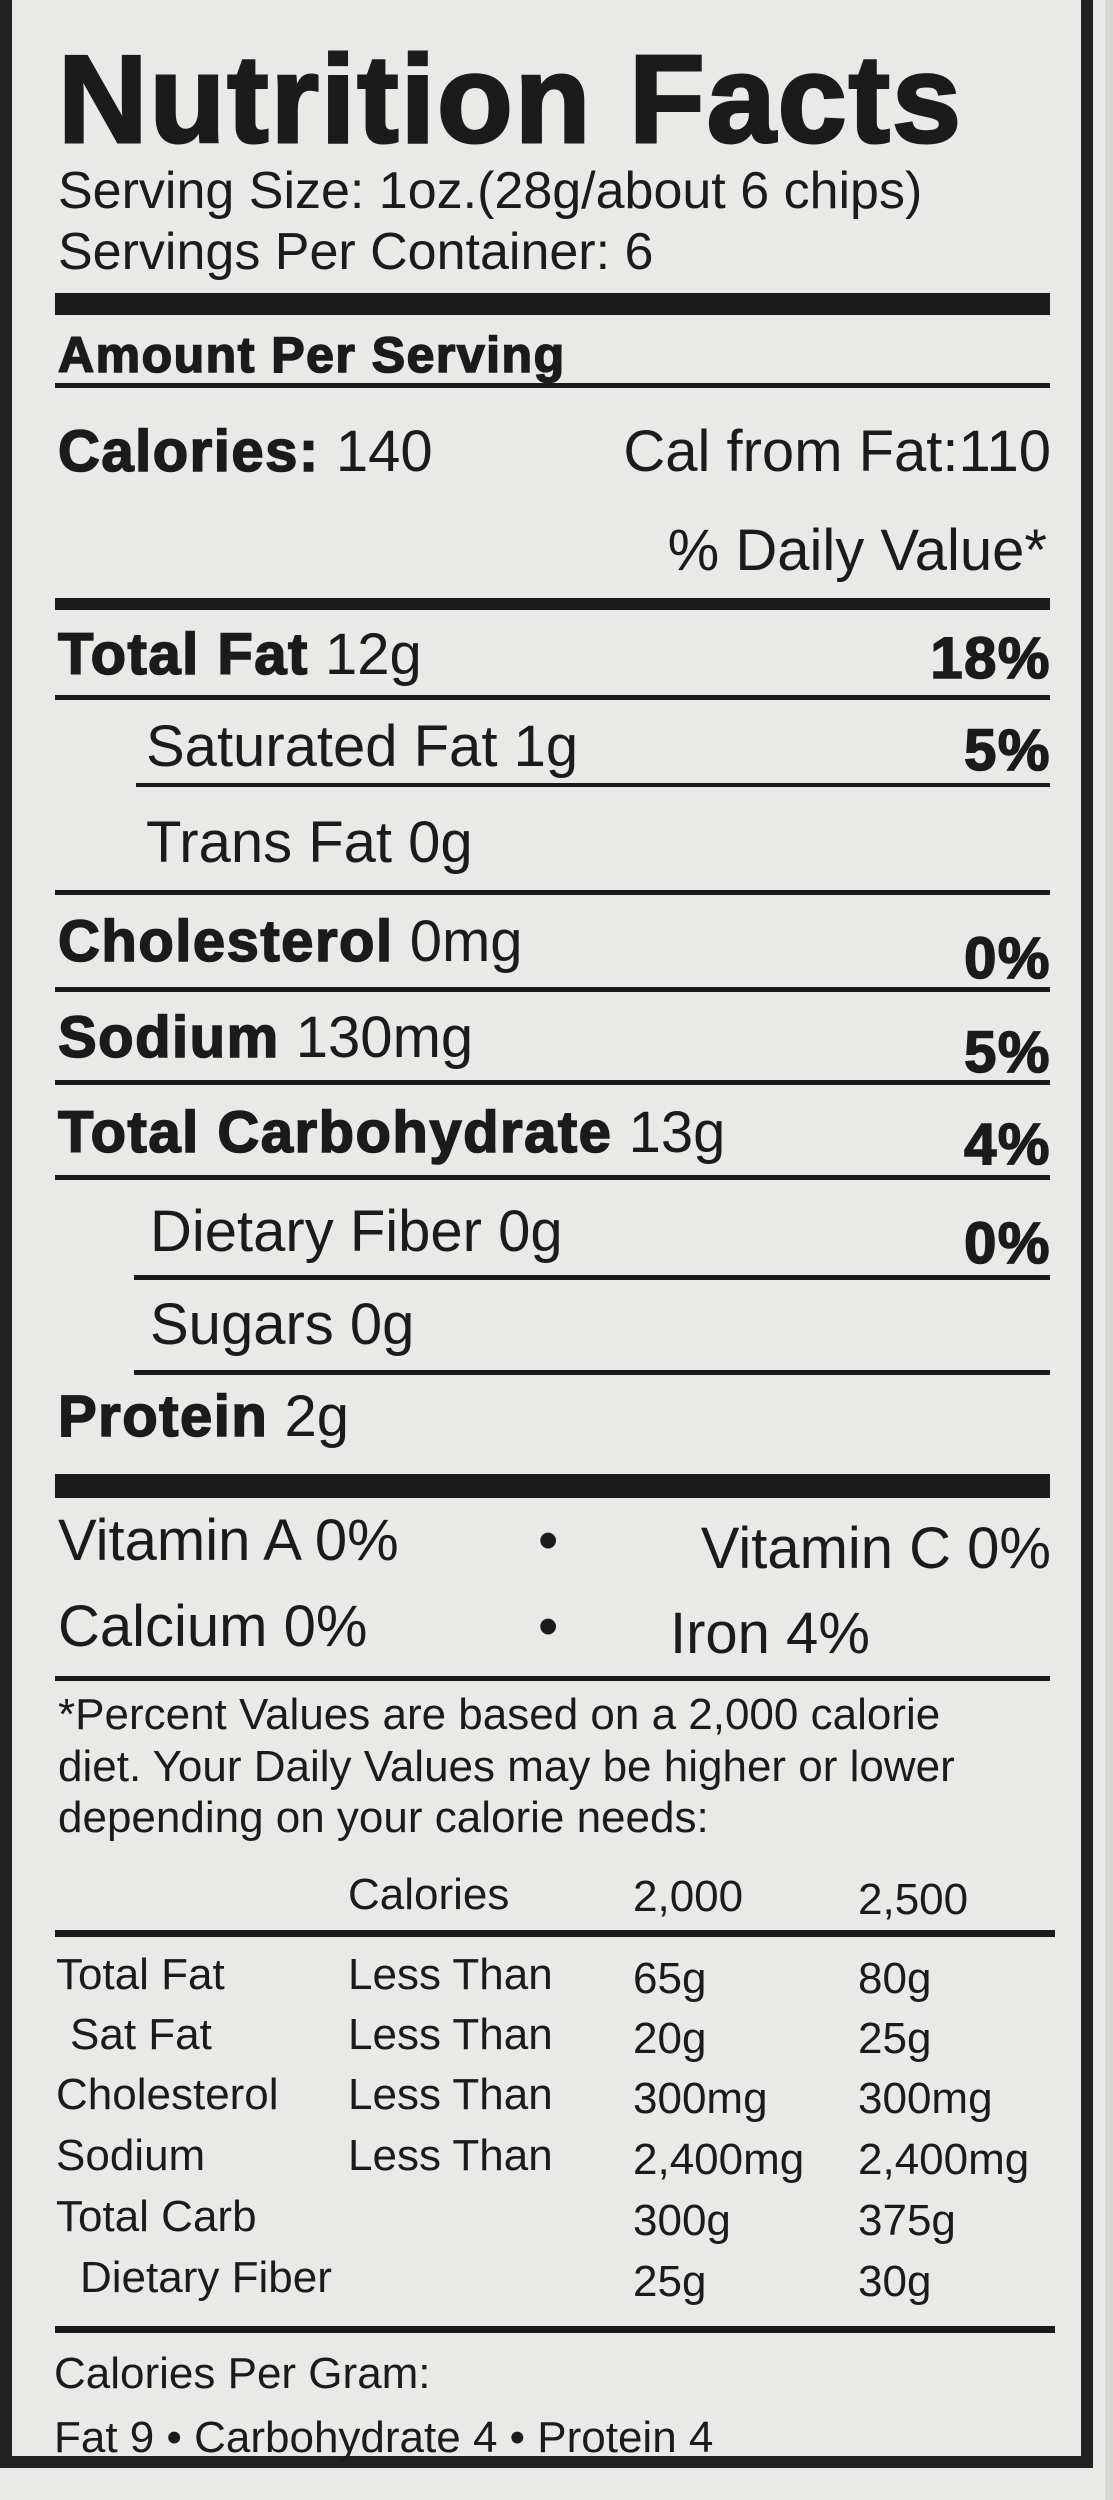 The height and width of the screenshot is (2500, 1113). Describe the element at coordinates (140, 1974) in the screenshot. I see `dv-table-cell: Total Fat` at that location.